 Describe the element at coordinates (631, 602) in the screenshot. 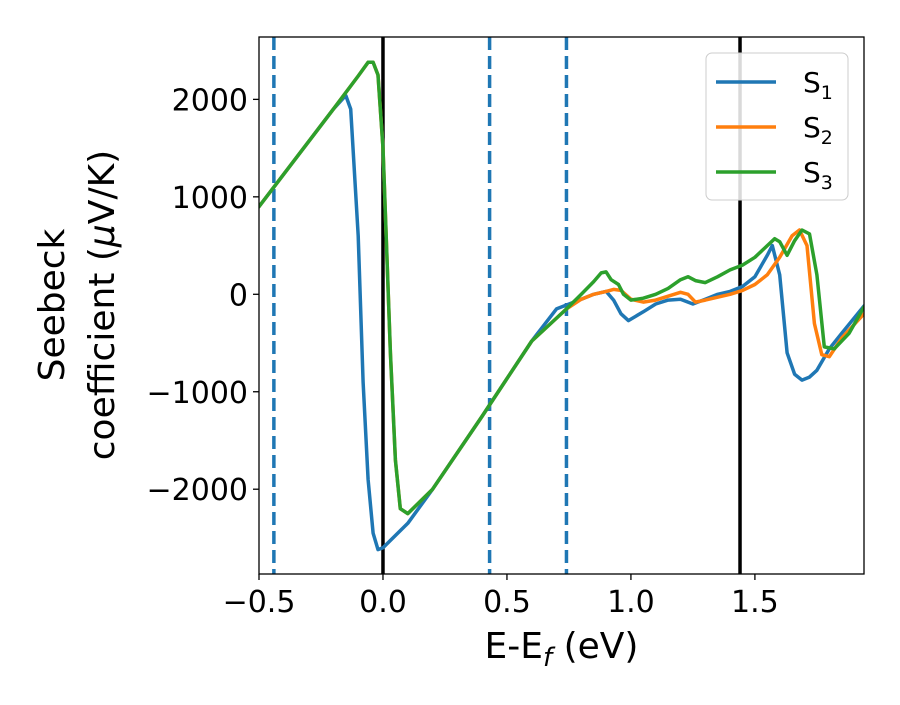

I see `x-tick-label: 1.0` at that location.